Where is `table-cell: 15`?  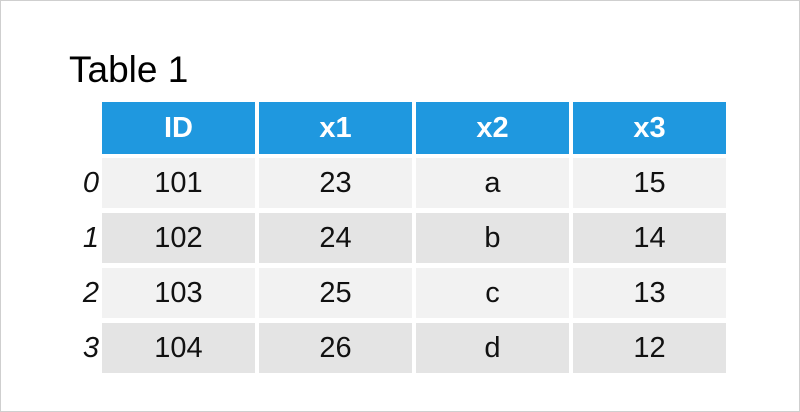
table-cell: 15 is located at coordinates (649, 183).